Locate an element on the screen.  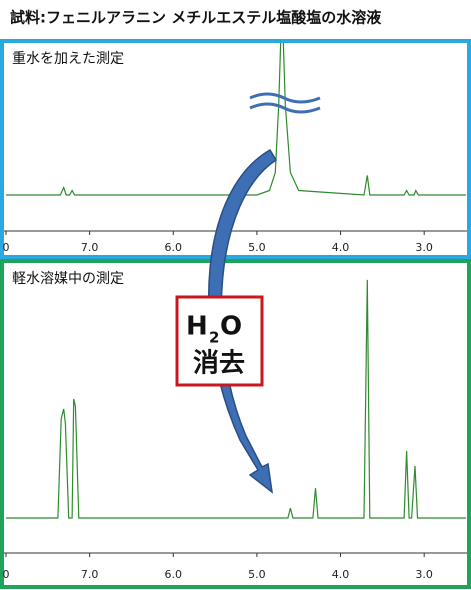
page-title: 試料:フェニルアラニン メチルエステル塩酸塩の水溶液 is located at coordinates (196, 18).